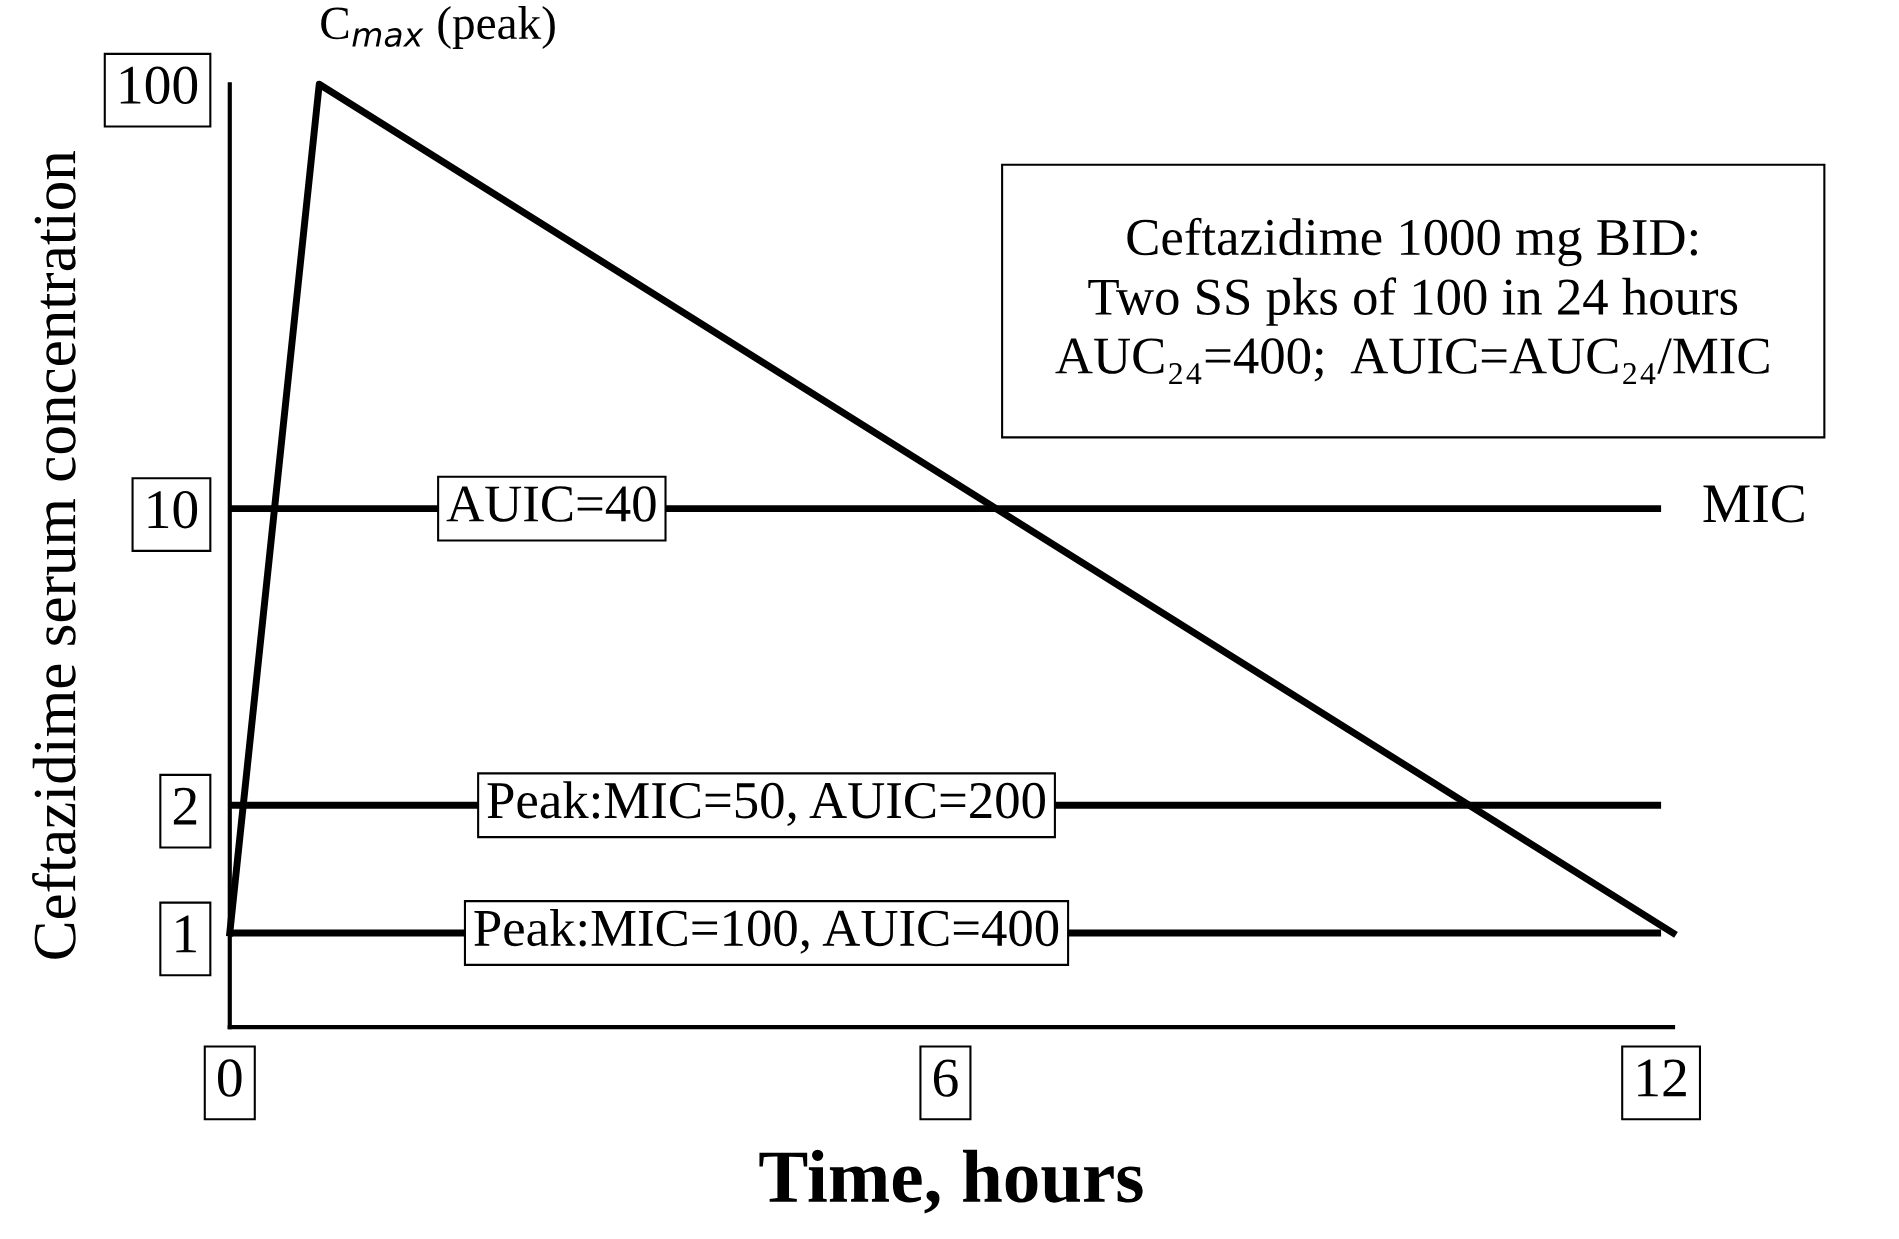  I want to click on annotation: C$_{max}$ (peak), so click(438, 27).